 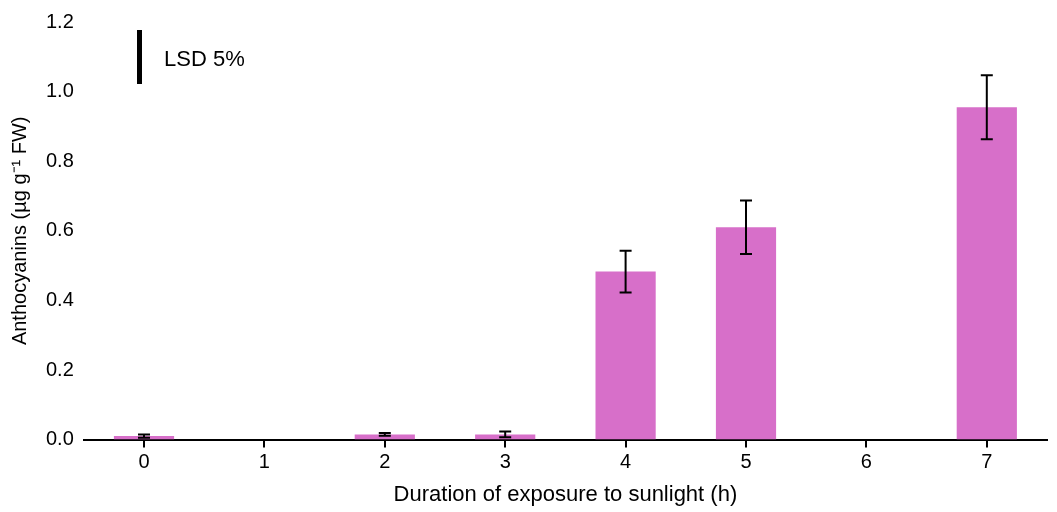 I want to click on y-tick-label: 0.0, so click(x=59, y=438).